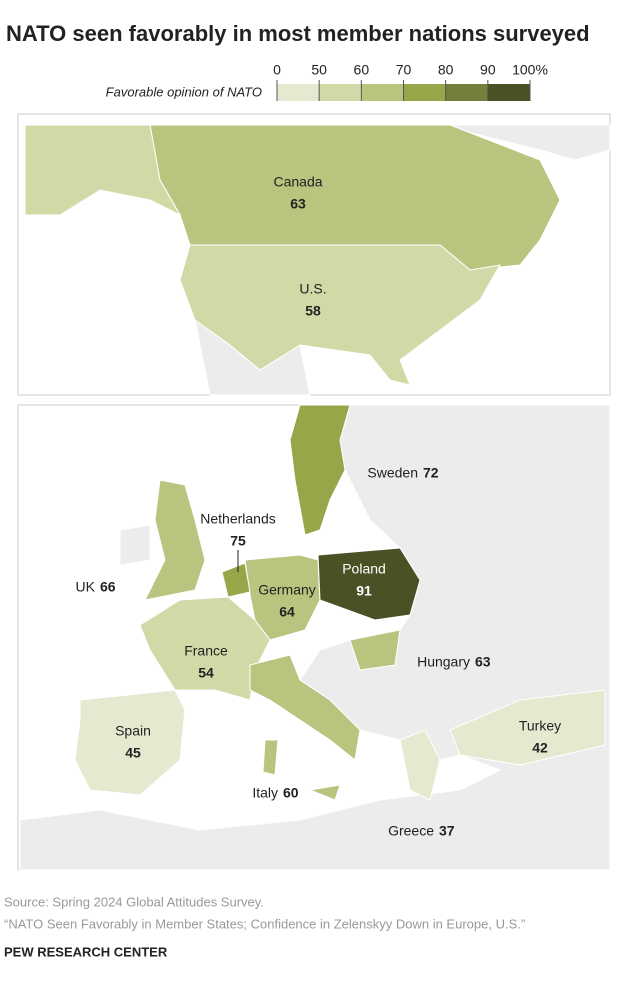 This screenshot has height=990, width=640. What do you see at coordinates (446, 70) in the screenshot?
I see `legend-tick-label: 80` at bounding box center [446, 70].